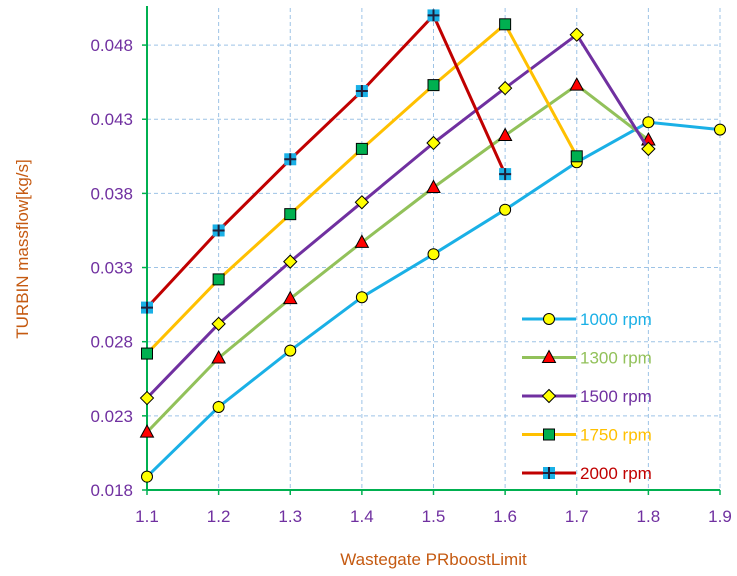  What do you see at coordinates (111, 268) in the screenshot?
I see `y-tick-label: 0.033` at bounding box center [111, 268].